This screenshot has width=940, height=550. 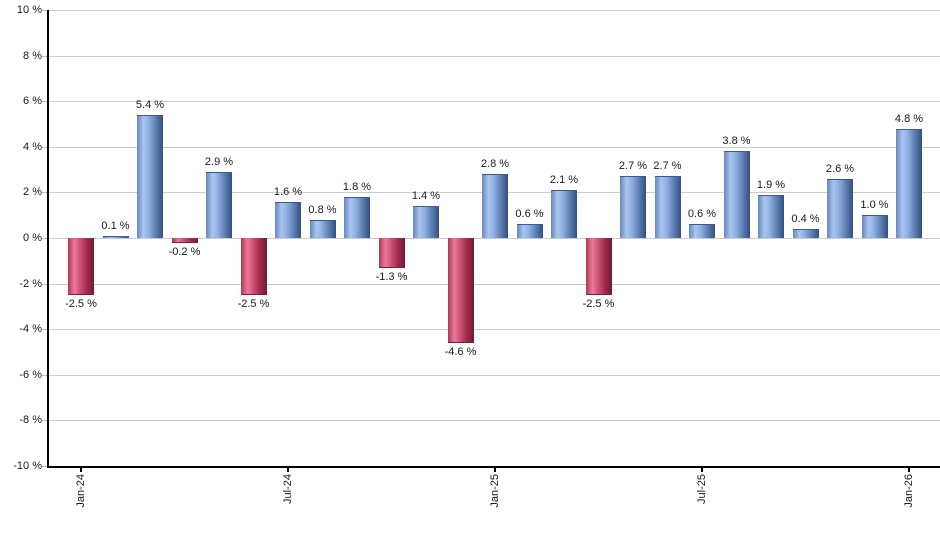 What do you see at coordinates (32, 238) in the screenshot?
I see `y-axis-tick-label: 0 %` at bounding box center [32, 238].